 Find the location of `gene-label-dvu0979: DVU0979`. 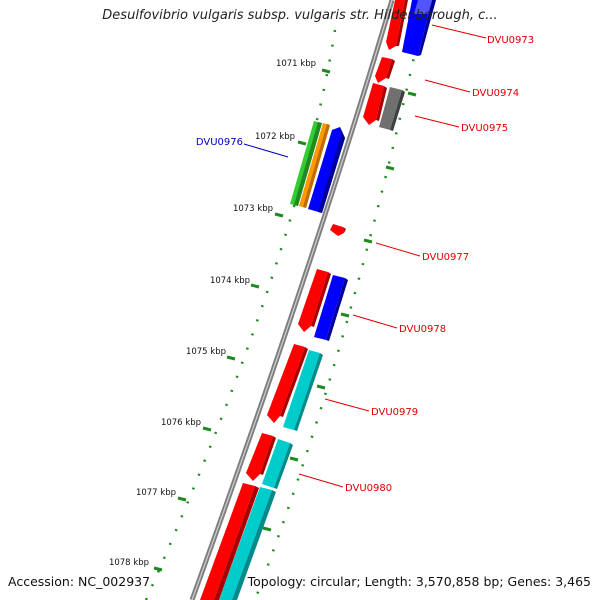

gene-label-dvu0979: DVU0979 is located at coordinates (394, 412).